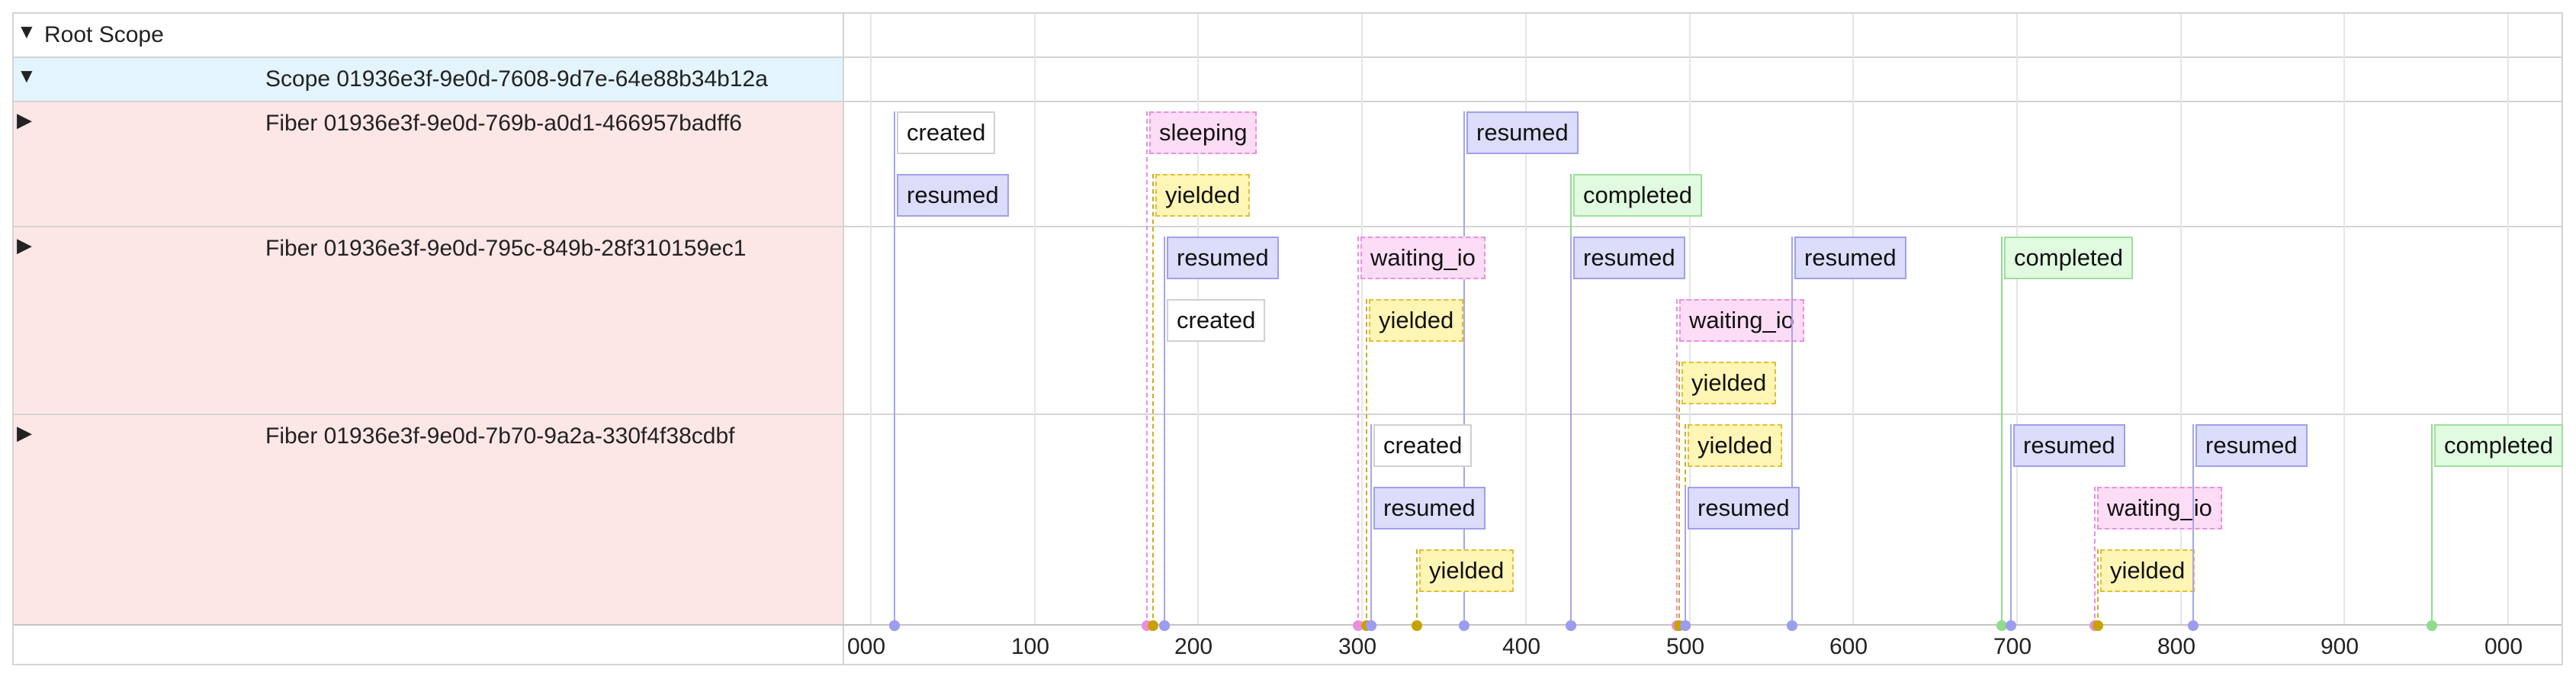 Image resolution: width=2576 pixels, height=676 pixels. Describe the element at coordinates (1357, 646) in the screenshot. I see `axis-tick-label: 300` at that location.